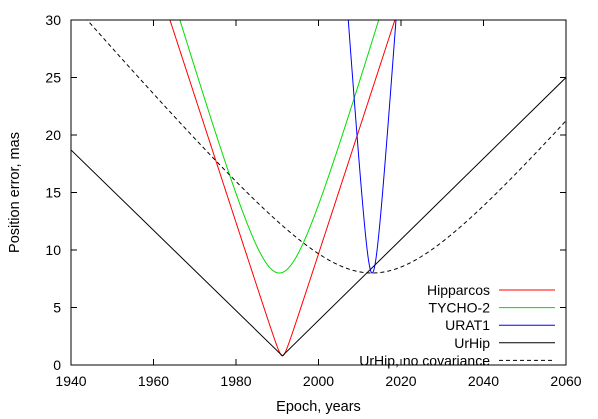  I want to click on legend-label: UrHip, no covariance, so click(424, 360).